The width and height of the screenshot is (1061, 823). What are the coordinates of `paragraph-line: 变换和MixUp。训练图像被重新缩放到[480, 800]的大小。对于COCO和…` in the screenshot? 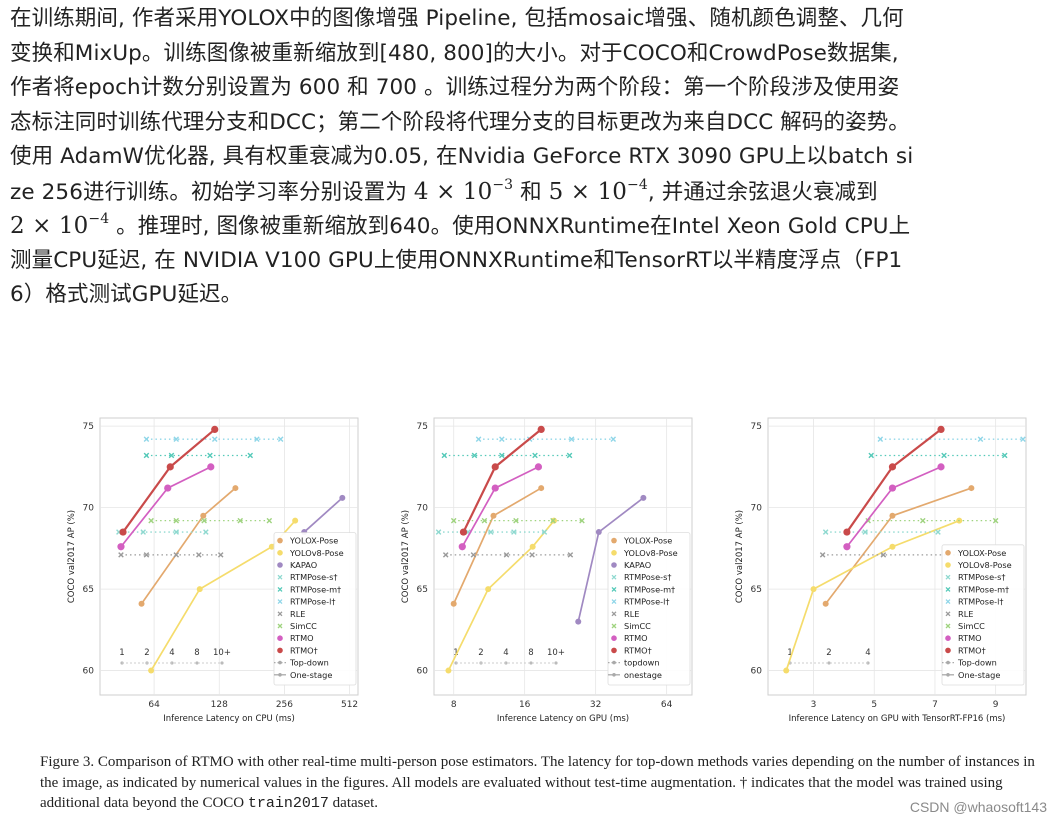 It's located at (454, 53).